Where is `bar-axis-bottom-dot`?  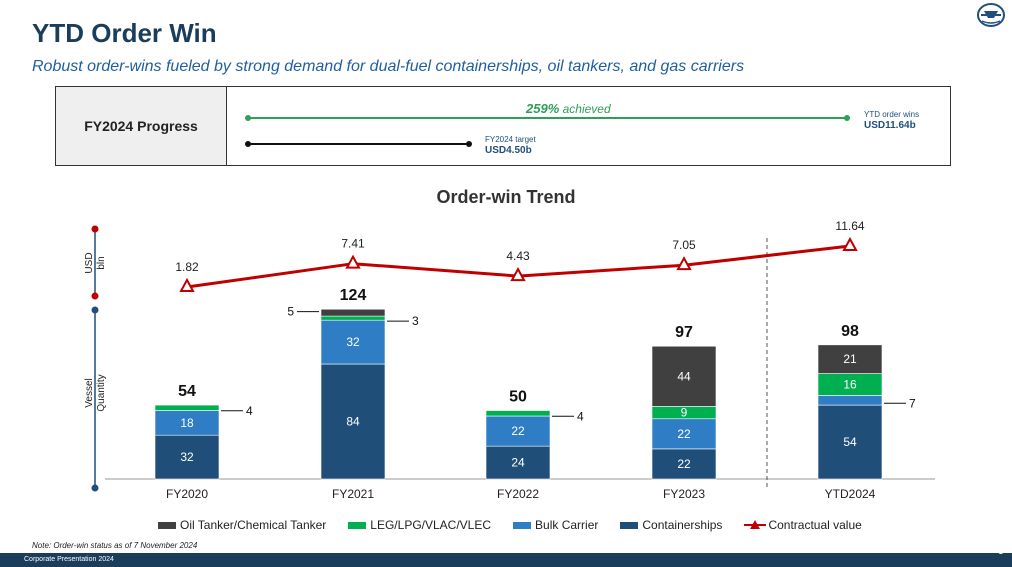
bar-axis-bottom-dot is located at coordinates (95, 488).